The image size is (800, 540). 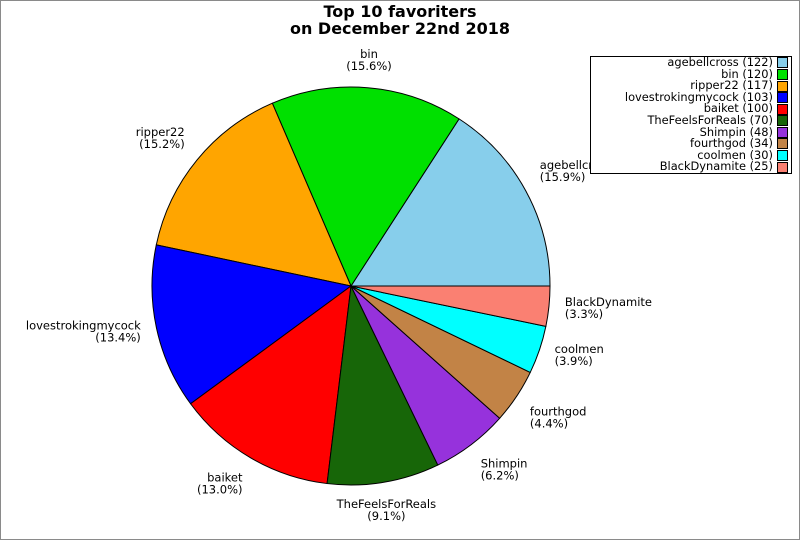 What do you see at coordinates (736, 131) in the screenshot?
I see `legend-label: Shimpin (48)` at bounding box center [736, 131].